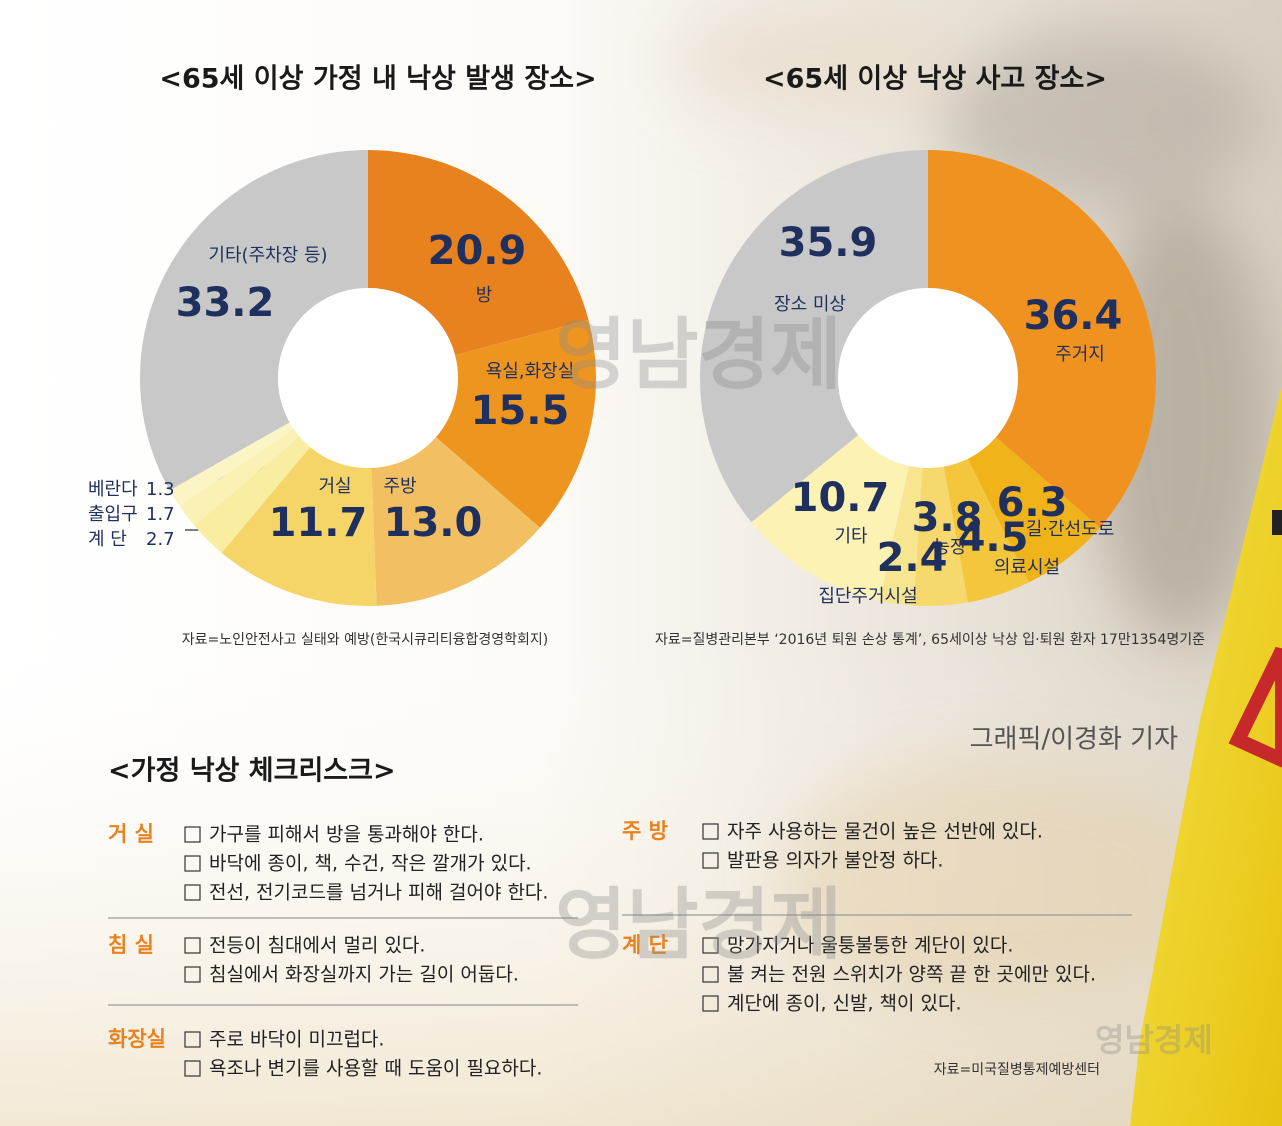 This screenshot has height=1126, width=1282. What do you see at coordinates (346, 835) in the screenshot?
I see `checklist-item: 가구를 피해서 방을 통과해야 한다.` at bounding box center [346, 835].